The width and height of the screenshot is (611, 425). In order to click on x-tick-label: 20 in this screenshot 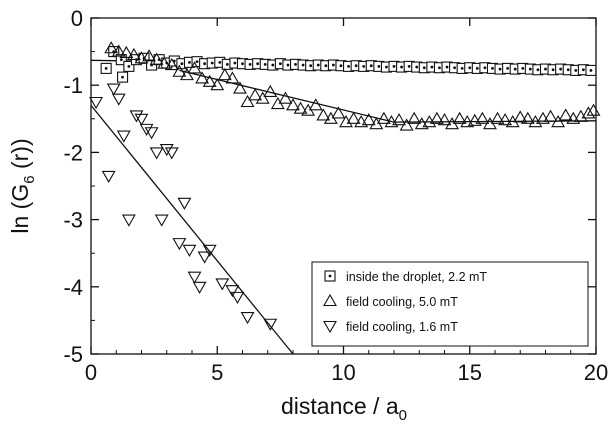, I will do `click(596, 372)`.